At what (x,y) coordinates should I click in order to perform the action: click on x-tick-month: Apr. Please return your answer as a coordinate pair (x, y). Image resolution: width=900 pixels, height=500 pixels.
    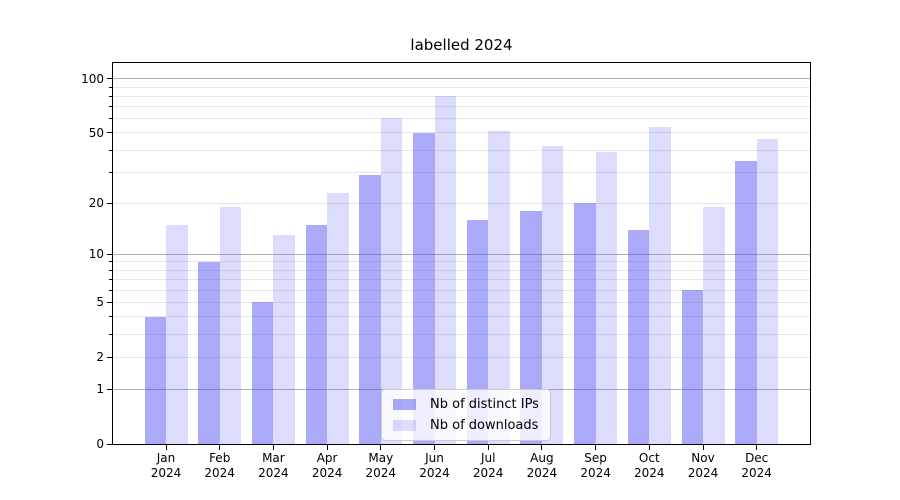
    Looking at the image, I should click on (327, 458).